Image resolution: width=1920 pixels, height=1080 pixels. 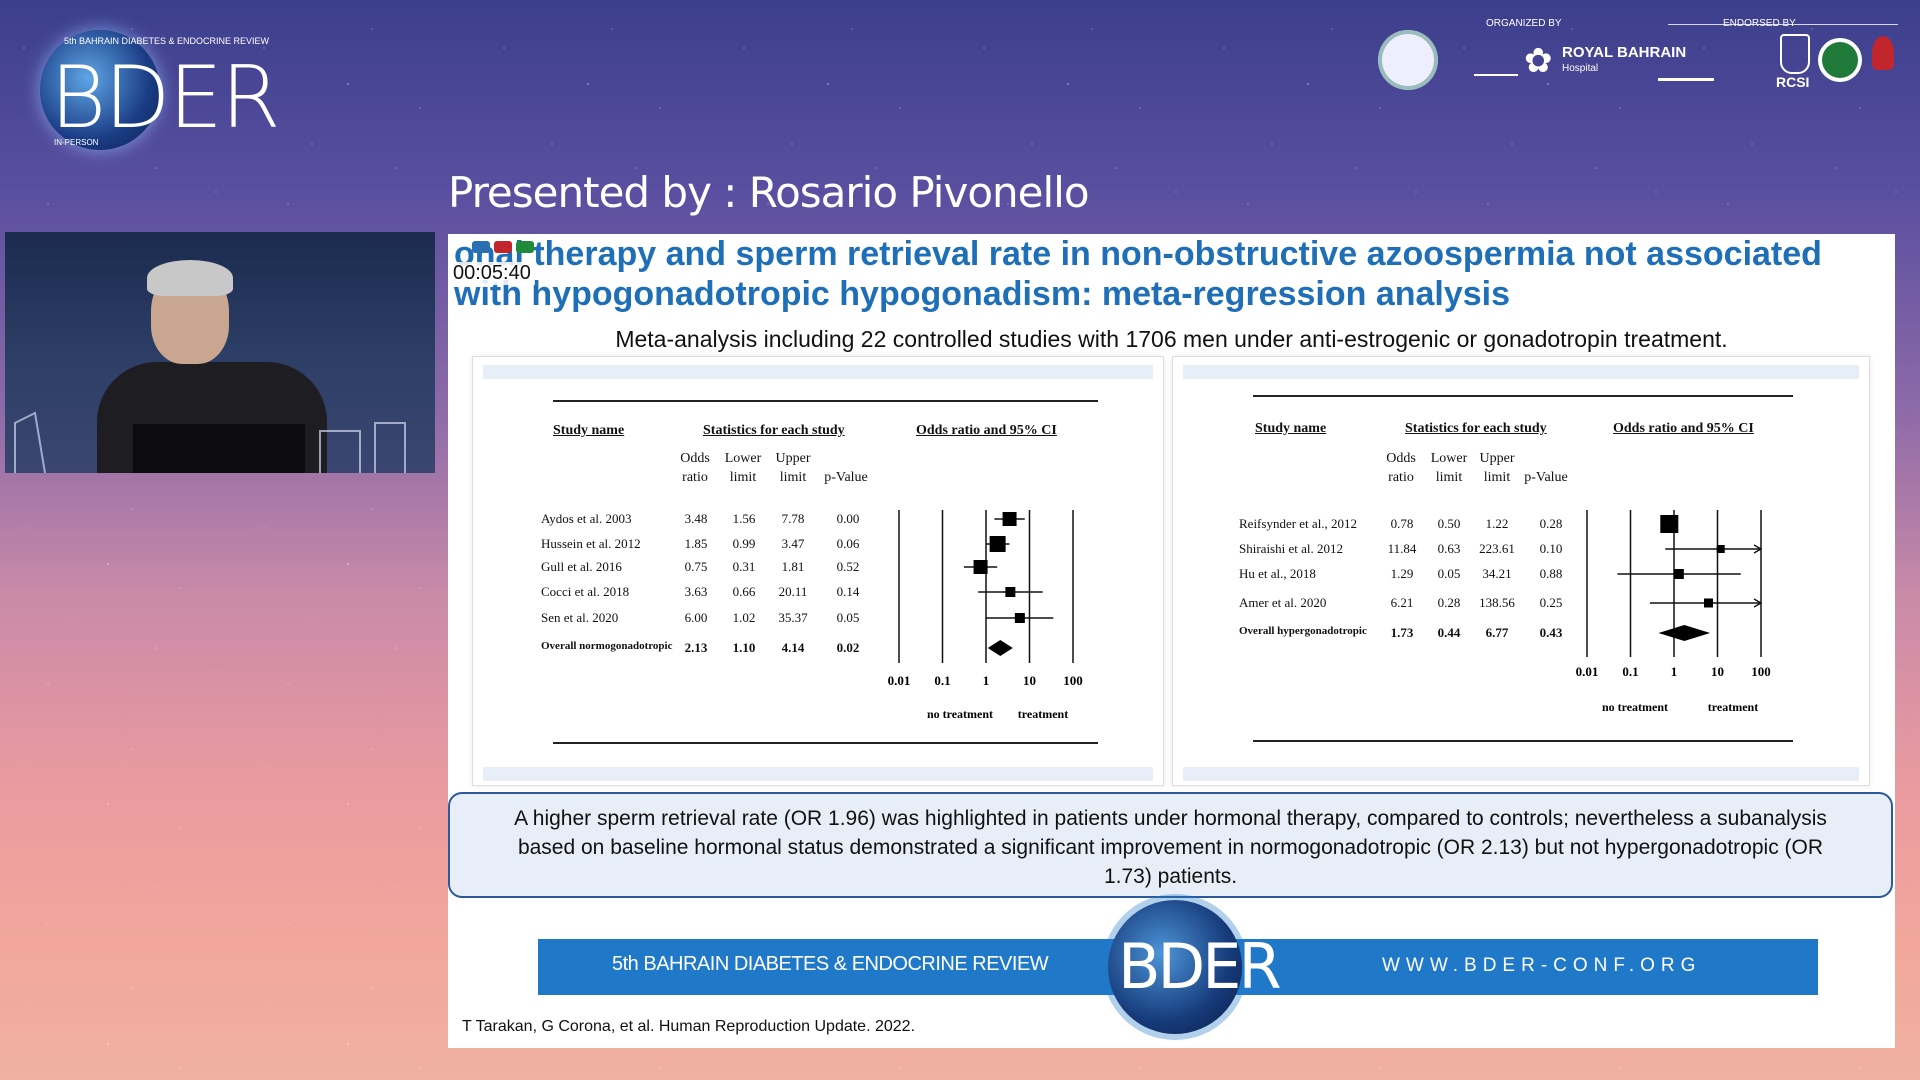 What do you see at coordinates (1840, 60) in the screenshot?
I see `association-seal-icon` at bounding box center [1840, 60].